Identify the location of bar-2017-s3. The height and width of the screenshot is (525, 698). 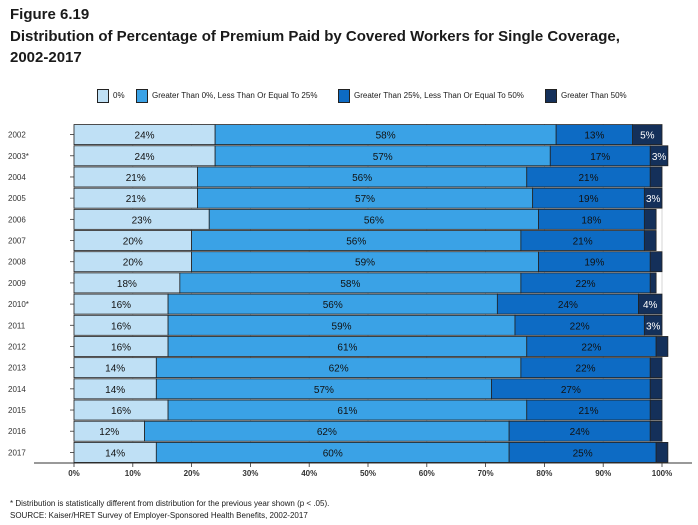
(662, 452).